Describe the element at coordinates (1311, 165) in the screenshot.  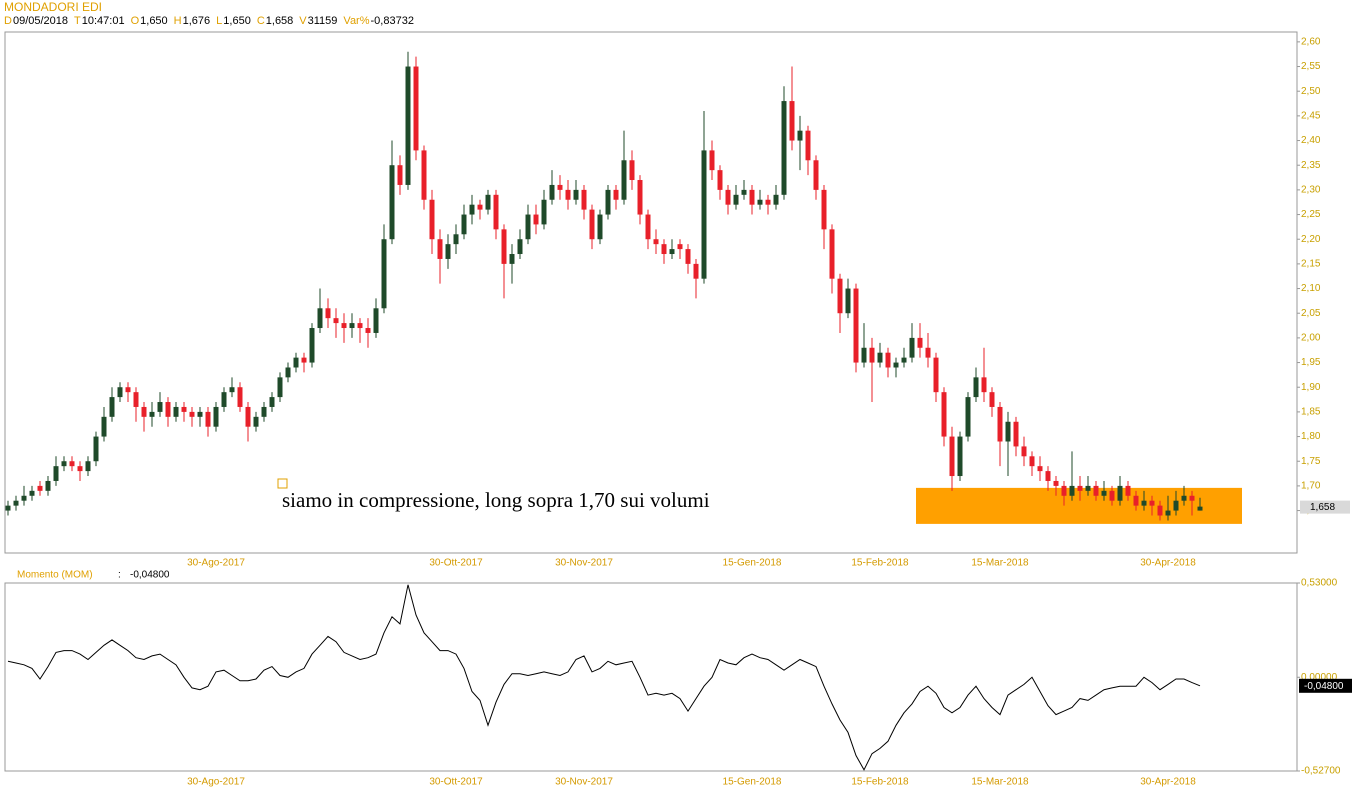
I see `y-tick-label: 2,35` at that location.